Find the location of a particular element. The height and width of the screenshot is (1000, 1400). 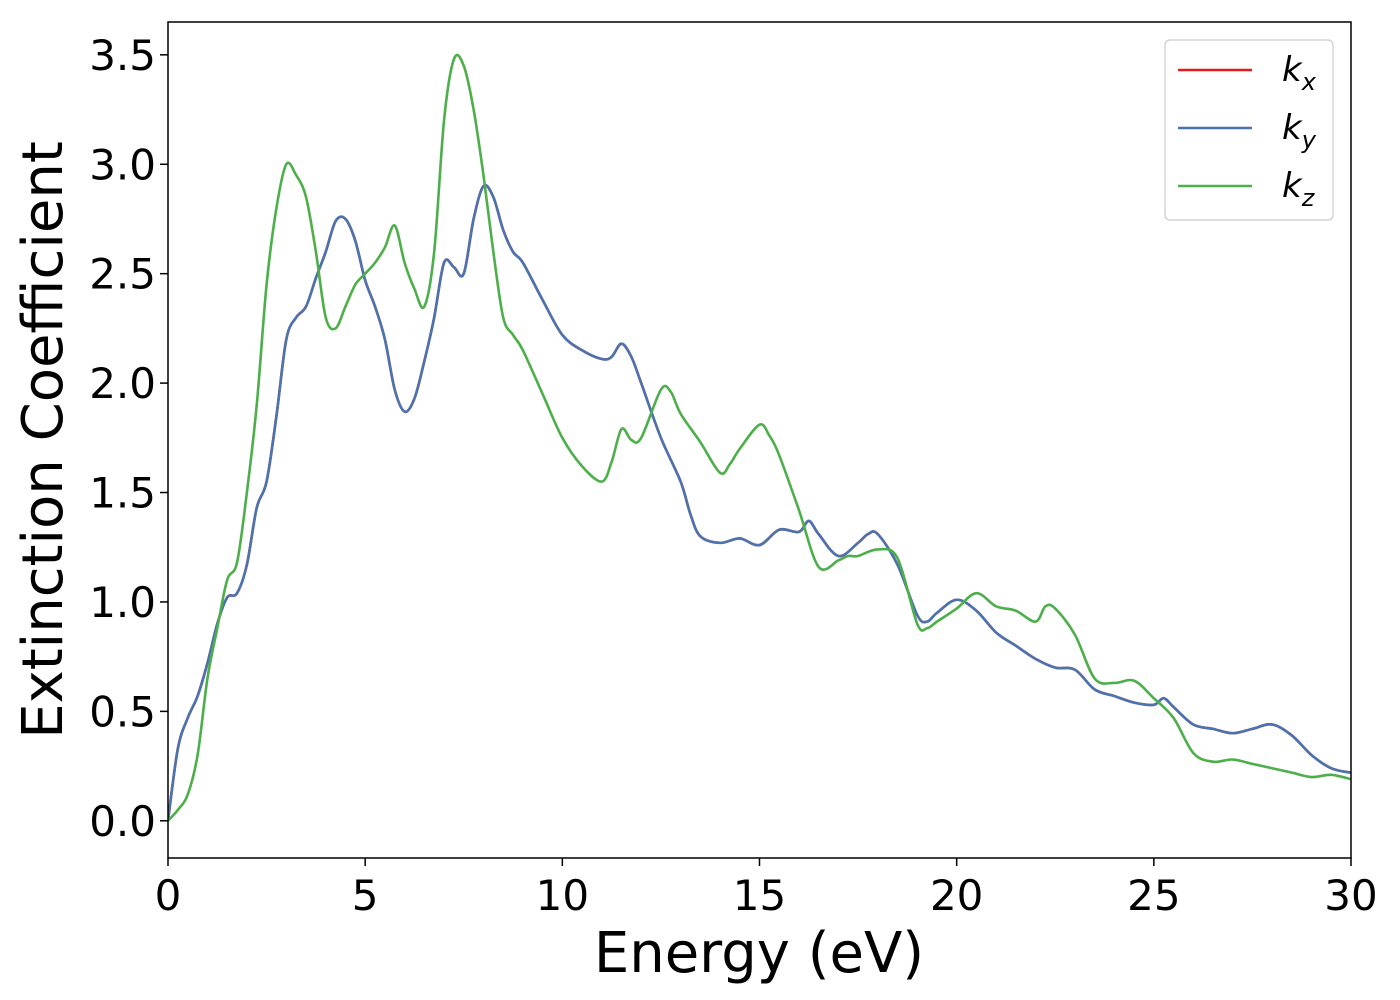

x-tick-label: 15 is located at coordinates (759, 895).